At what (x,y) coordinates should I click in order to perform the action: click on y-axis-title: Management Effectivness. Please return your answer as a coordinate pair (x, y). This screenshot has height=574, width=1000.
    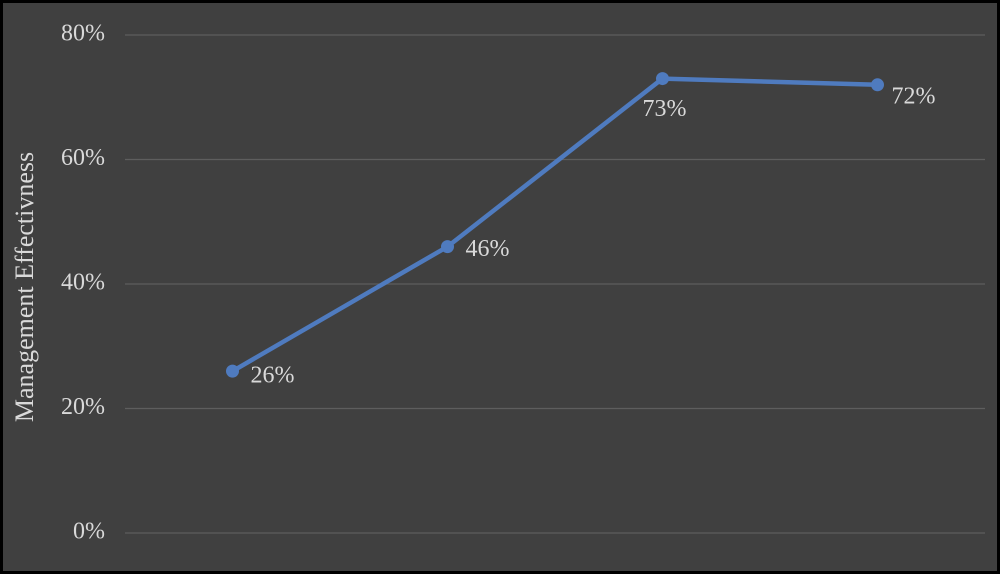
    Looking at the image, I should click on (24, 287).